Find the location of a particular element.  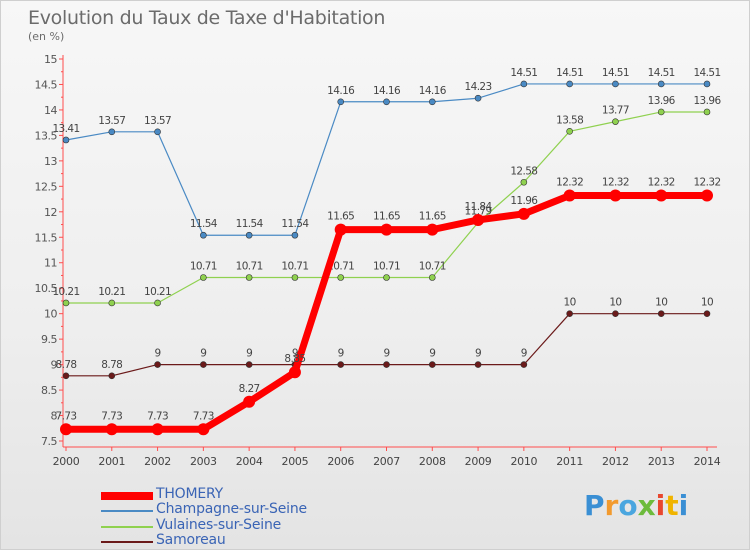

y-tick-label: 9.5 is located at coordinates (49, 339).